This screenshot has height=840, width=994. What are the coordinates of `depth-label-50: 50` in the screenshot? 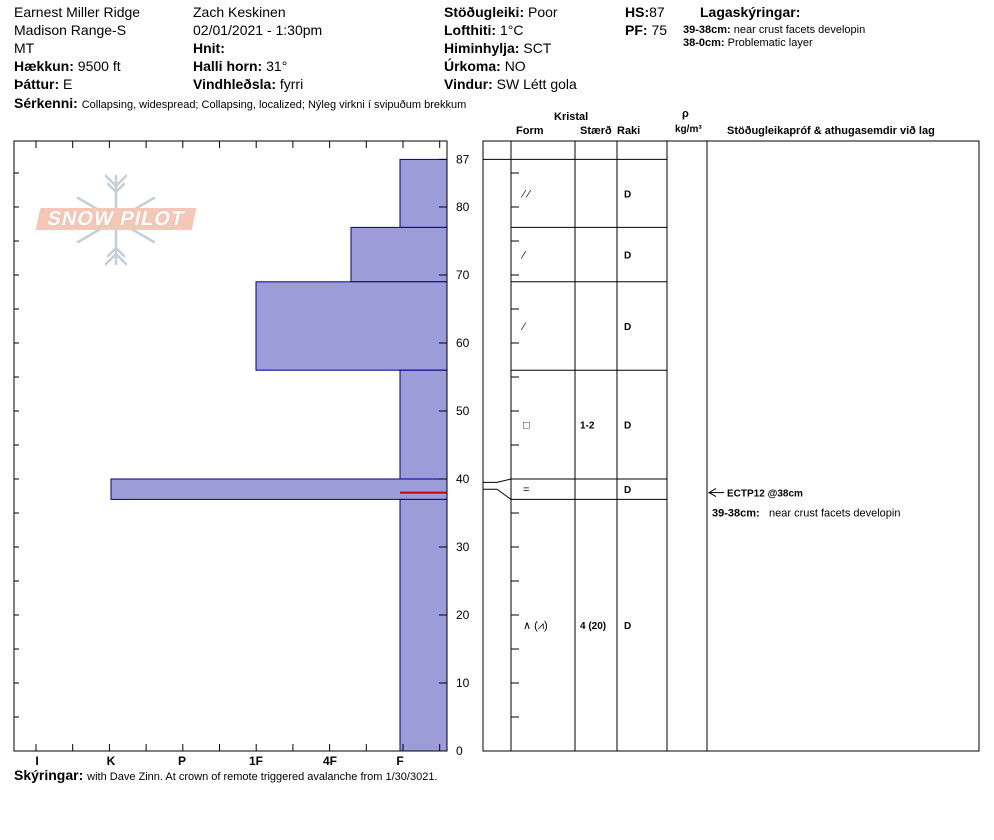 It's located at (463, 411).